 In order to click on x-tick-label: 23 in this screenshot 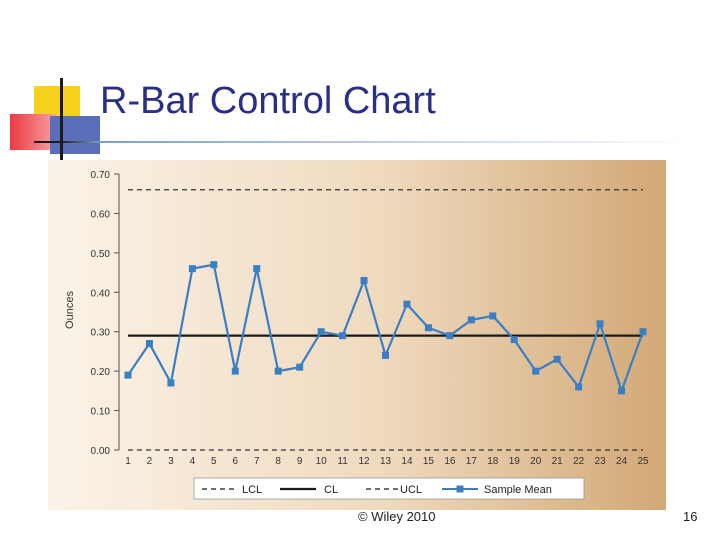, I will do `click(601, 461)`.